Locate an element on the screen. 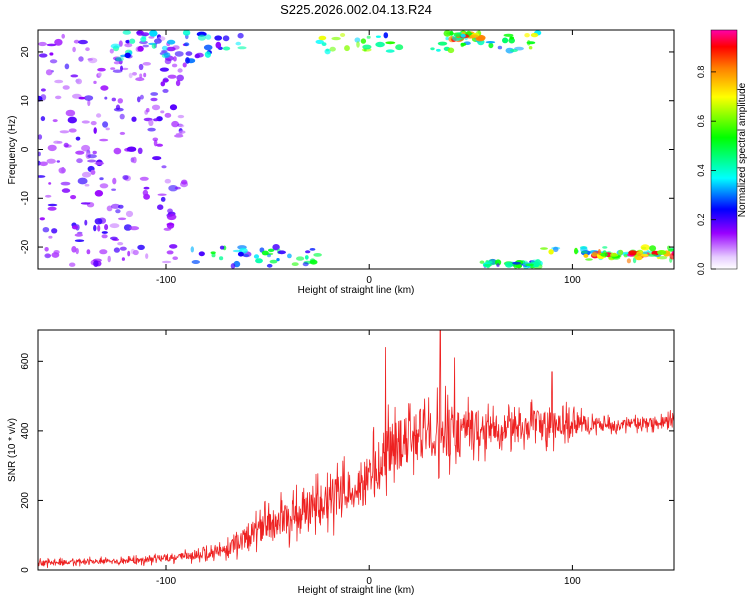 The height and width of the screenshot is (600, 750). y-tick-label: 400 is located at coordinates (25, 430).